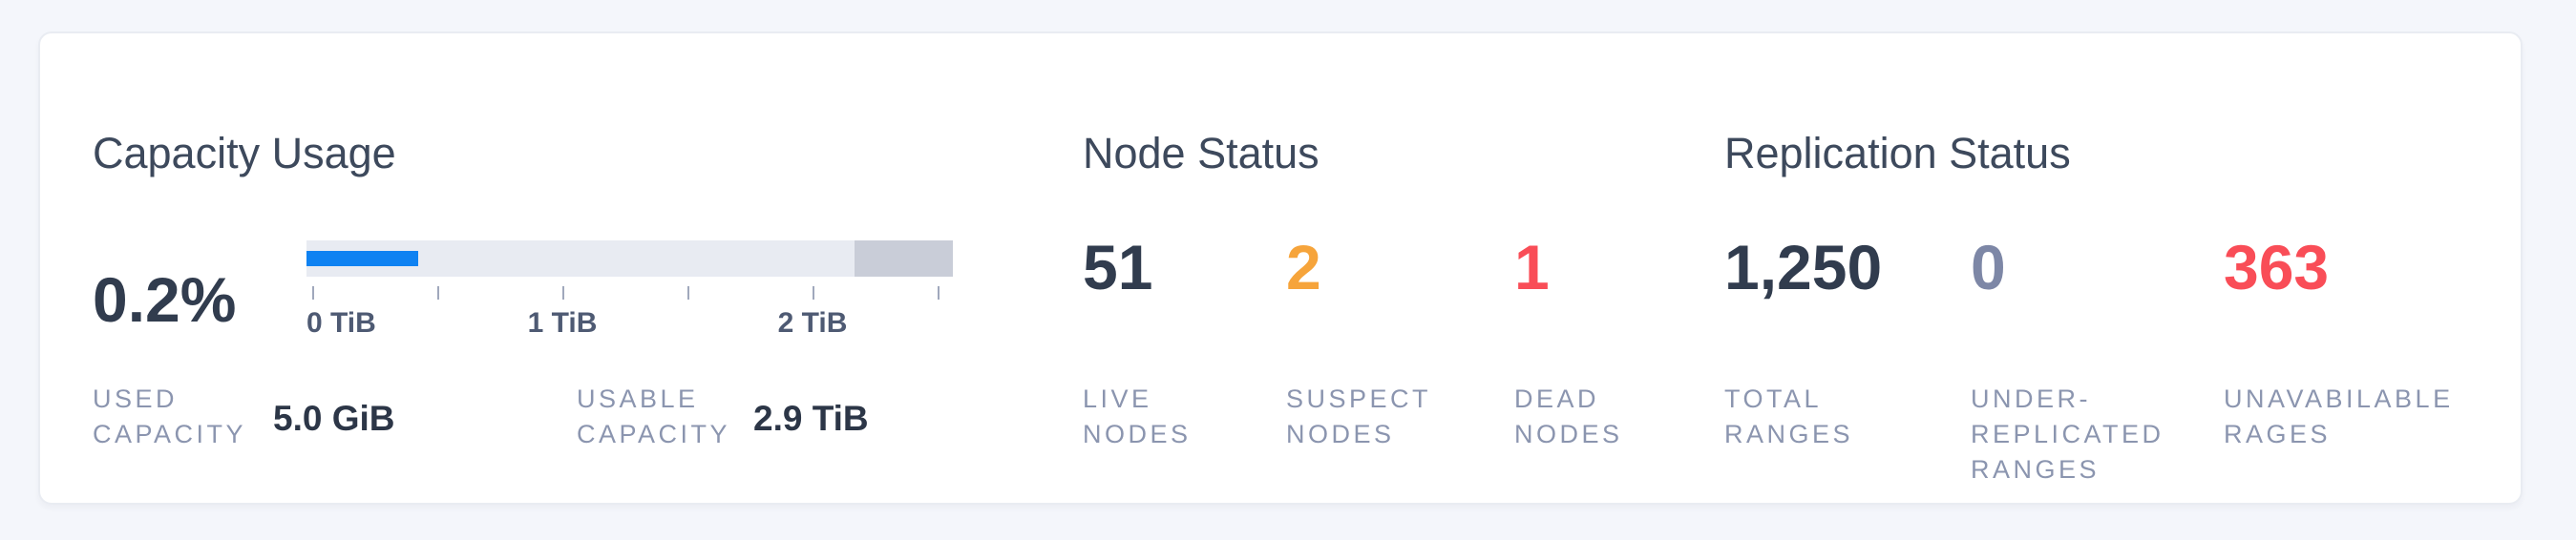 The height and width of the screenshot is (540, 2576). Describe the element at coordinates (1118, 267) in the screenshot. I see `live-nodes-value: 51` at that location.